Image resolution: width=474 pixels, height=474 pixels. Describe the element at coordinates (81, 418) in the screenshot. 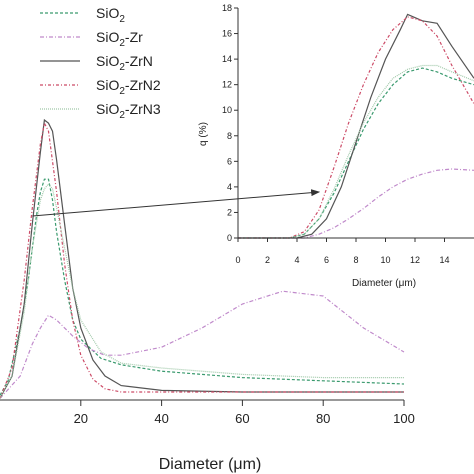

I see `main-x-tick-label: 20` at that location.